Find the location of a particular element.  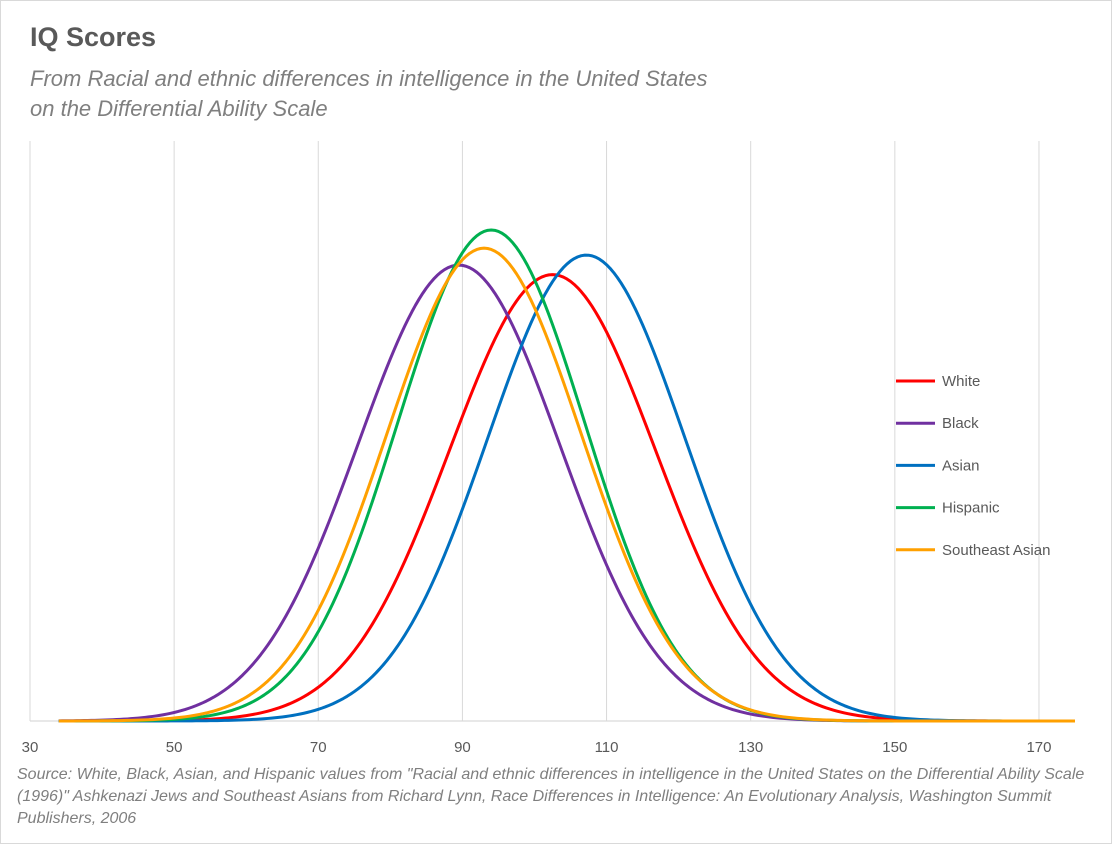

x-tick-label: 110 is located at coordinates (607, 747).